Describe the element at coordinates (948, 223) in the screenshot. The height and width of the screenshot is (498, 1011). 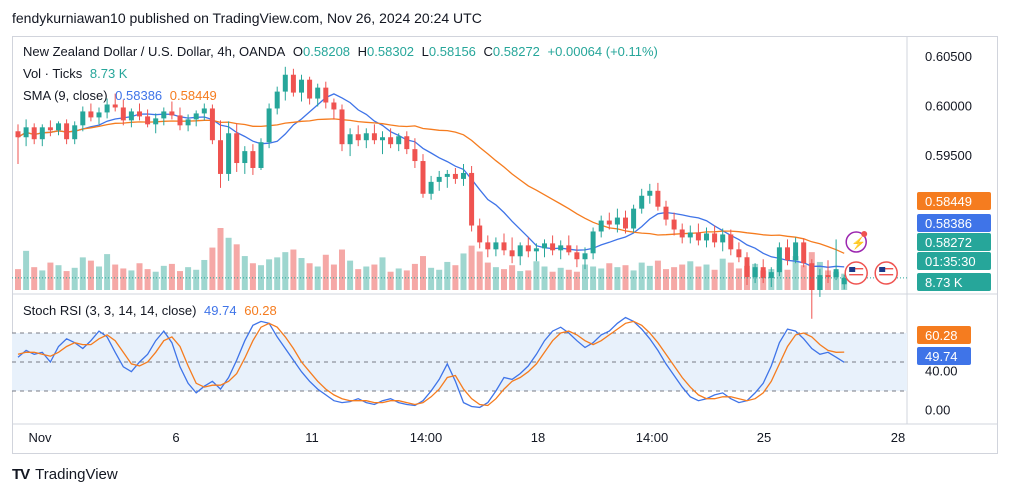
I see `price-tag-label: 0.58386` at that location.